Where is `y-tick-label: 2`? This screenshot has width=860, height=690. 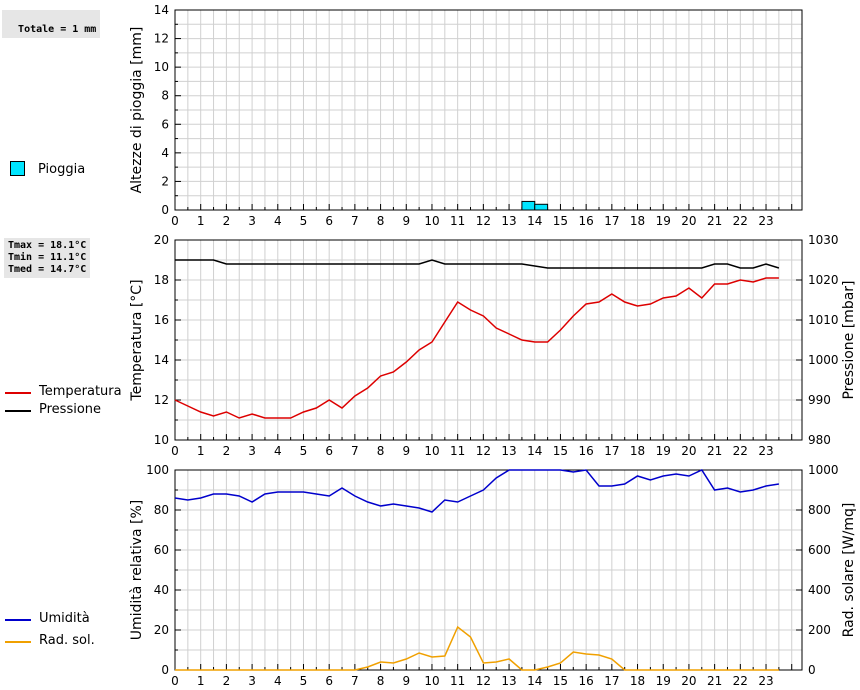 y-tick-label: 2 is located at coordinates (165, 181).